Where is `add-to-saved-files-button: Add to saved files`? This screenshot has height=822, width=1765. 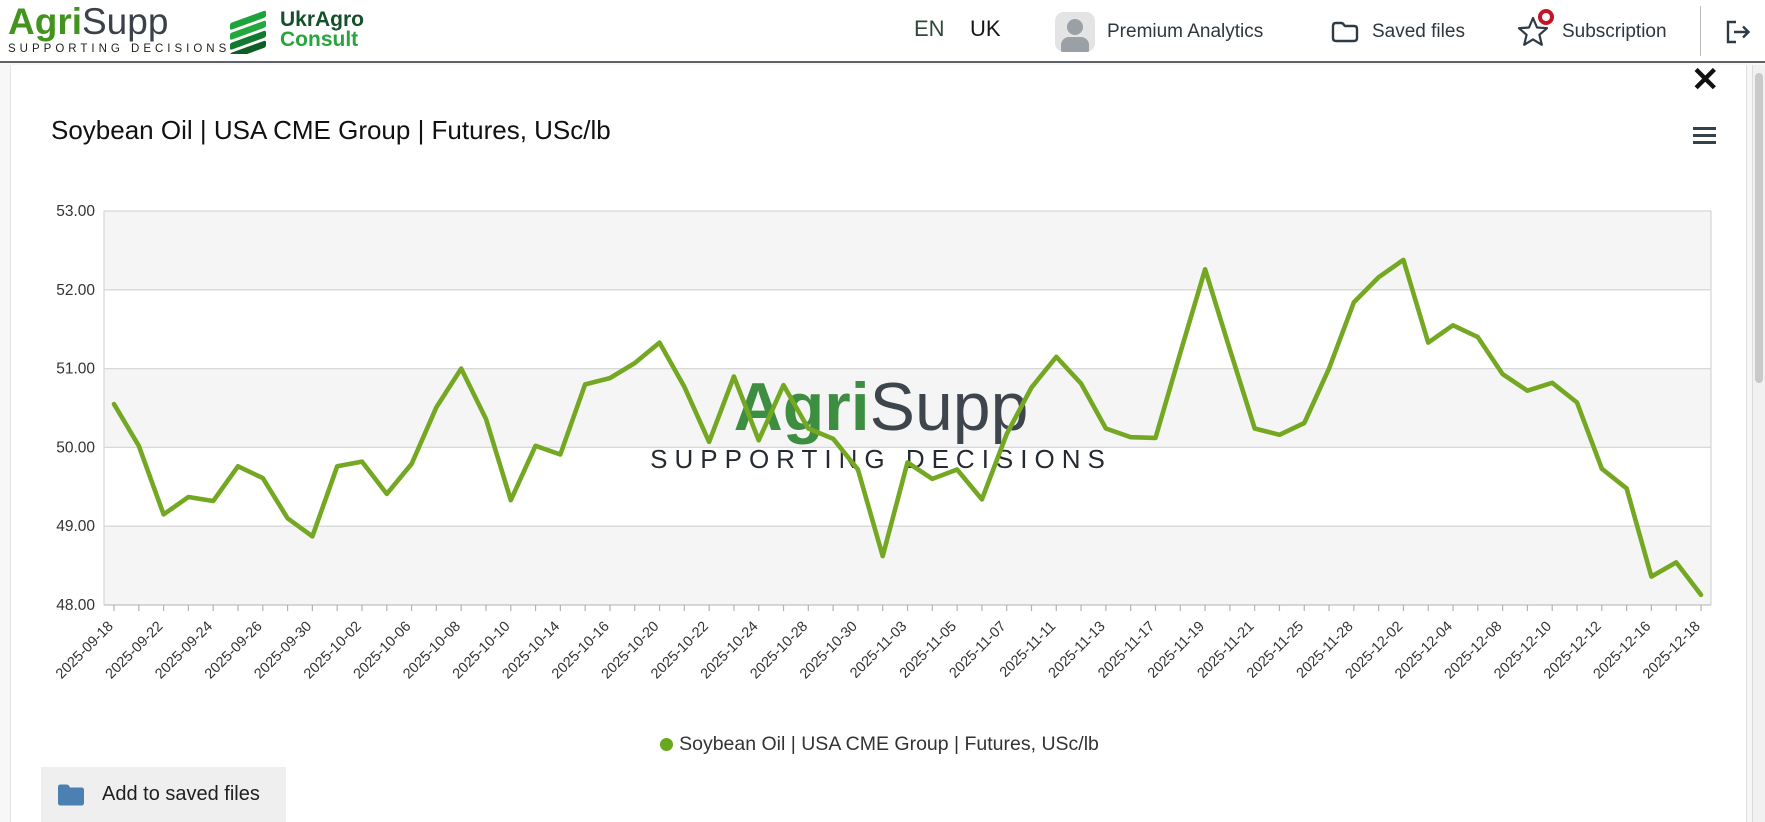 add-to-saved-files-button: Add to saved files is located at coordinates (163, 794).